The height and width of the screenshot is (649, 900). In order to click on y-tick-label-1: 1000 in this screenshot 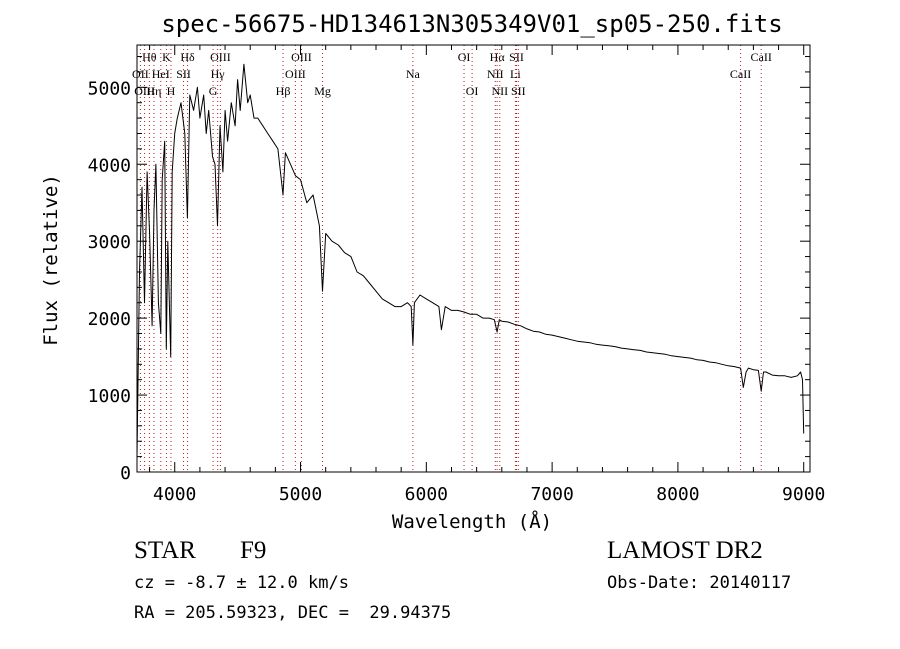, I will do `click(109, 396)`.